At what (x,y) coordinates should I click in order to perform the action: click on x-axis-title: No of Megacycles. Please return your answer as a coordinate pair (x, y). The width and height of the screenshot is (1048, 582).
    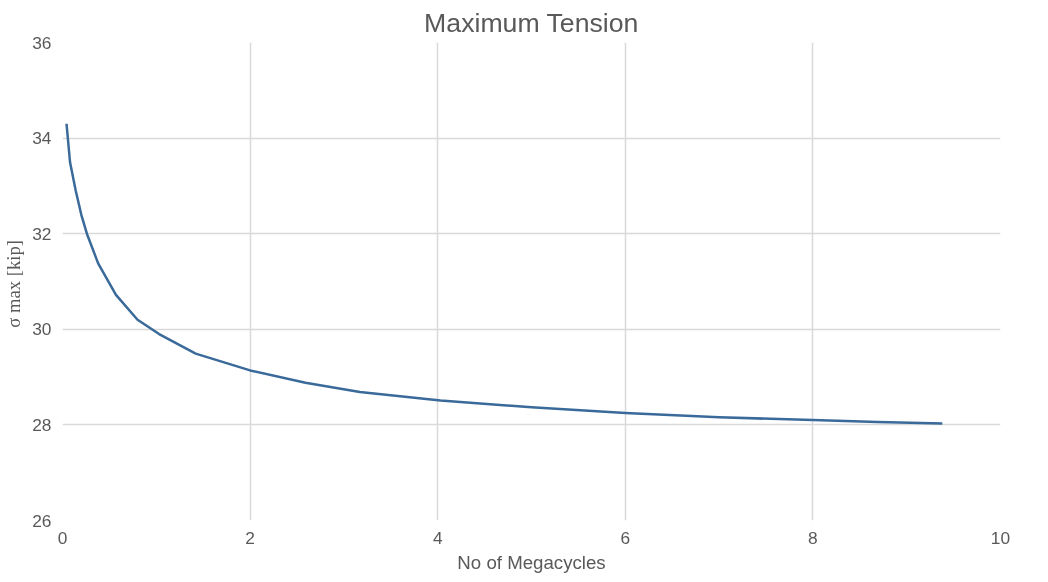
    Looking at the image, I should click on (531, 562).